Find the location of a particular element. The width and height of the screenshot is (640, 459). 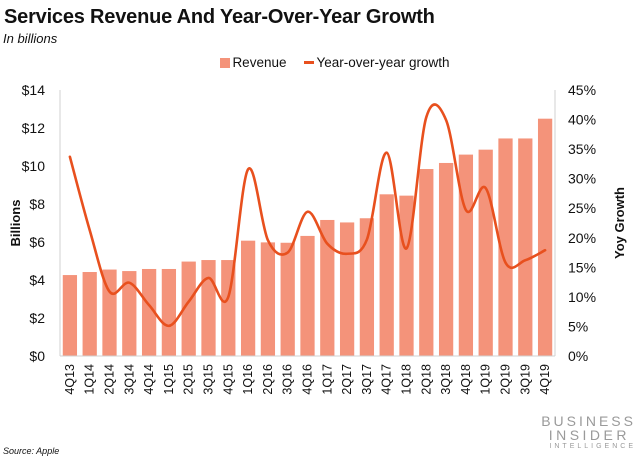

x-tick-label: 3Q15 is located at coordinates (209, 379).